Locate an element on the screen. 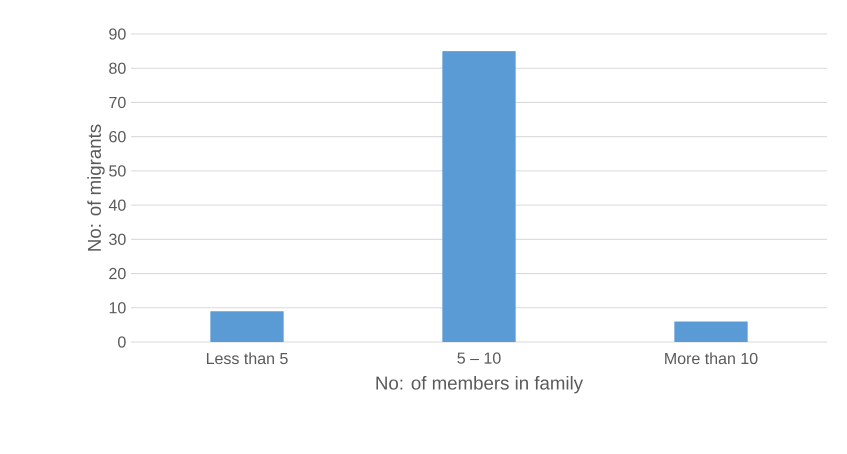  y-tick-label: 60 is located at coordinates (117, 136).